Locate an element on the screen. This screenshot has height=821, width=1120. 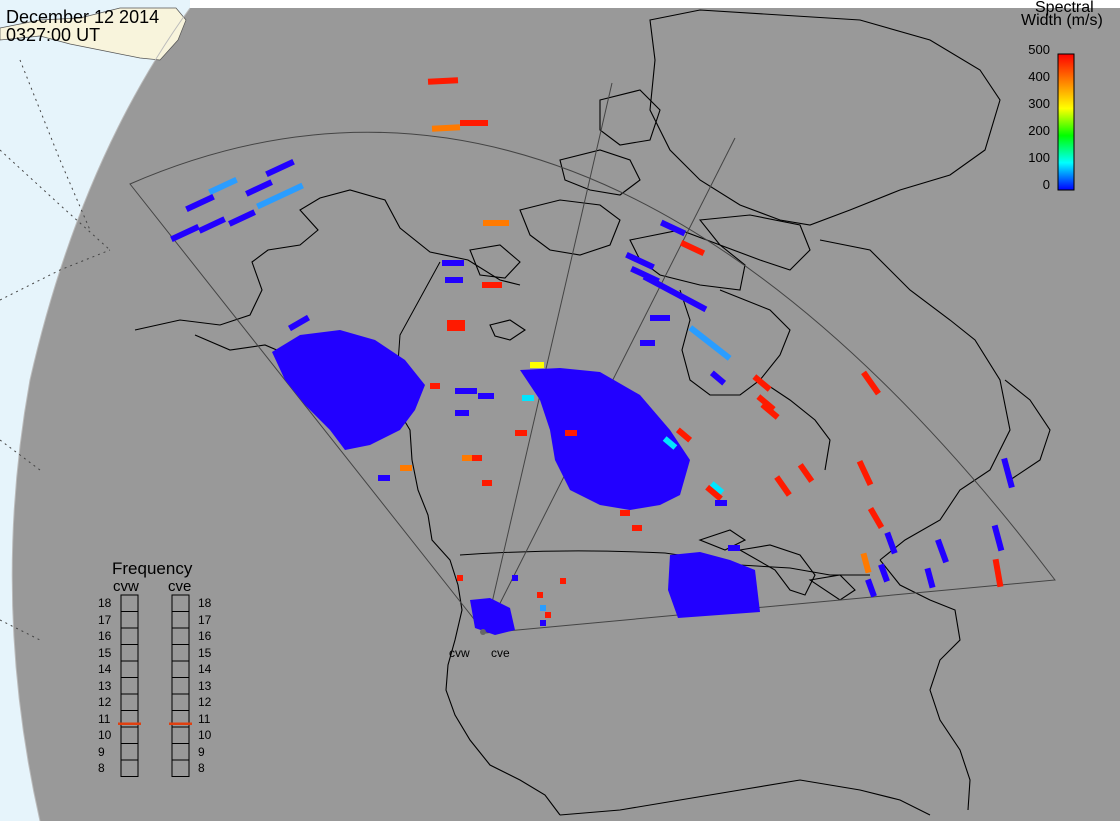
daylight-land is located at coordinates (93, 34).